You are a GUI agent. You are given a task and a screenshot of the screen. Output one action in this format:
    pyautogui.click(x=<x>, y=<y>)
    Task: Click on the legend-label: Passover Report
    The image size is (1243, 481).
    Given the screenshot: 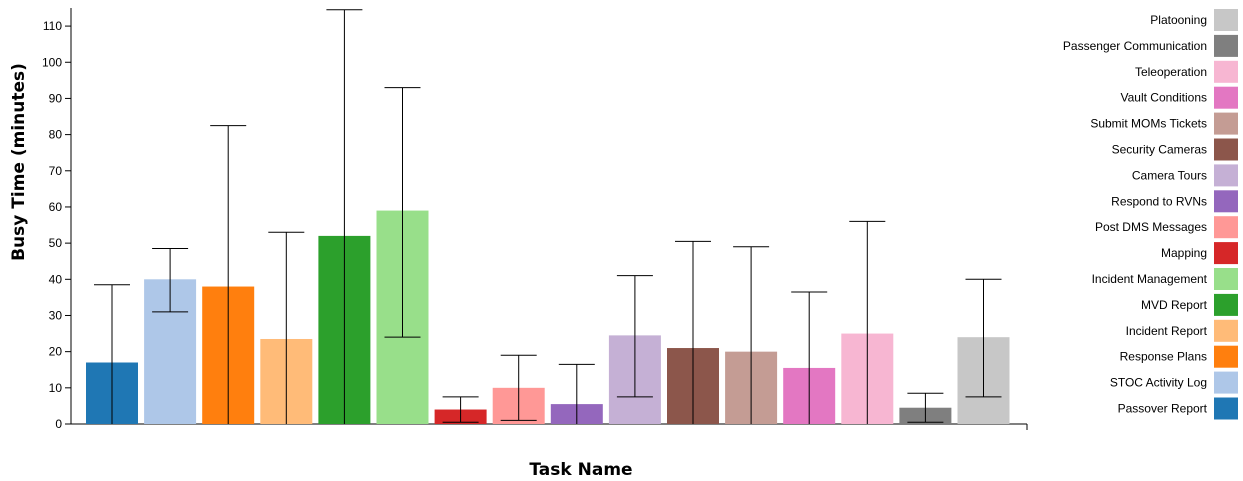 What is the action you would take?
    pyautogui.click(x=1163, y=409)
    